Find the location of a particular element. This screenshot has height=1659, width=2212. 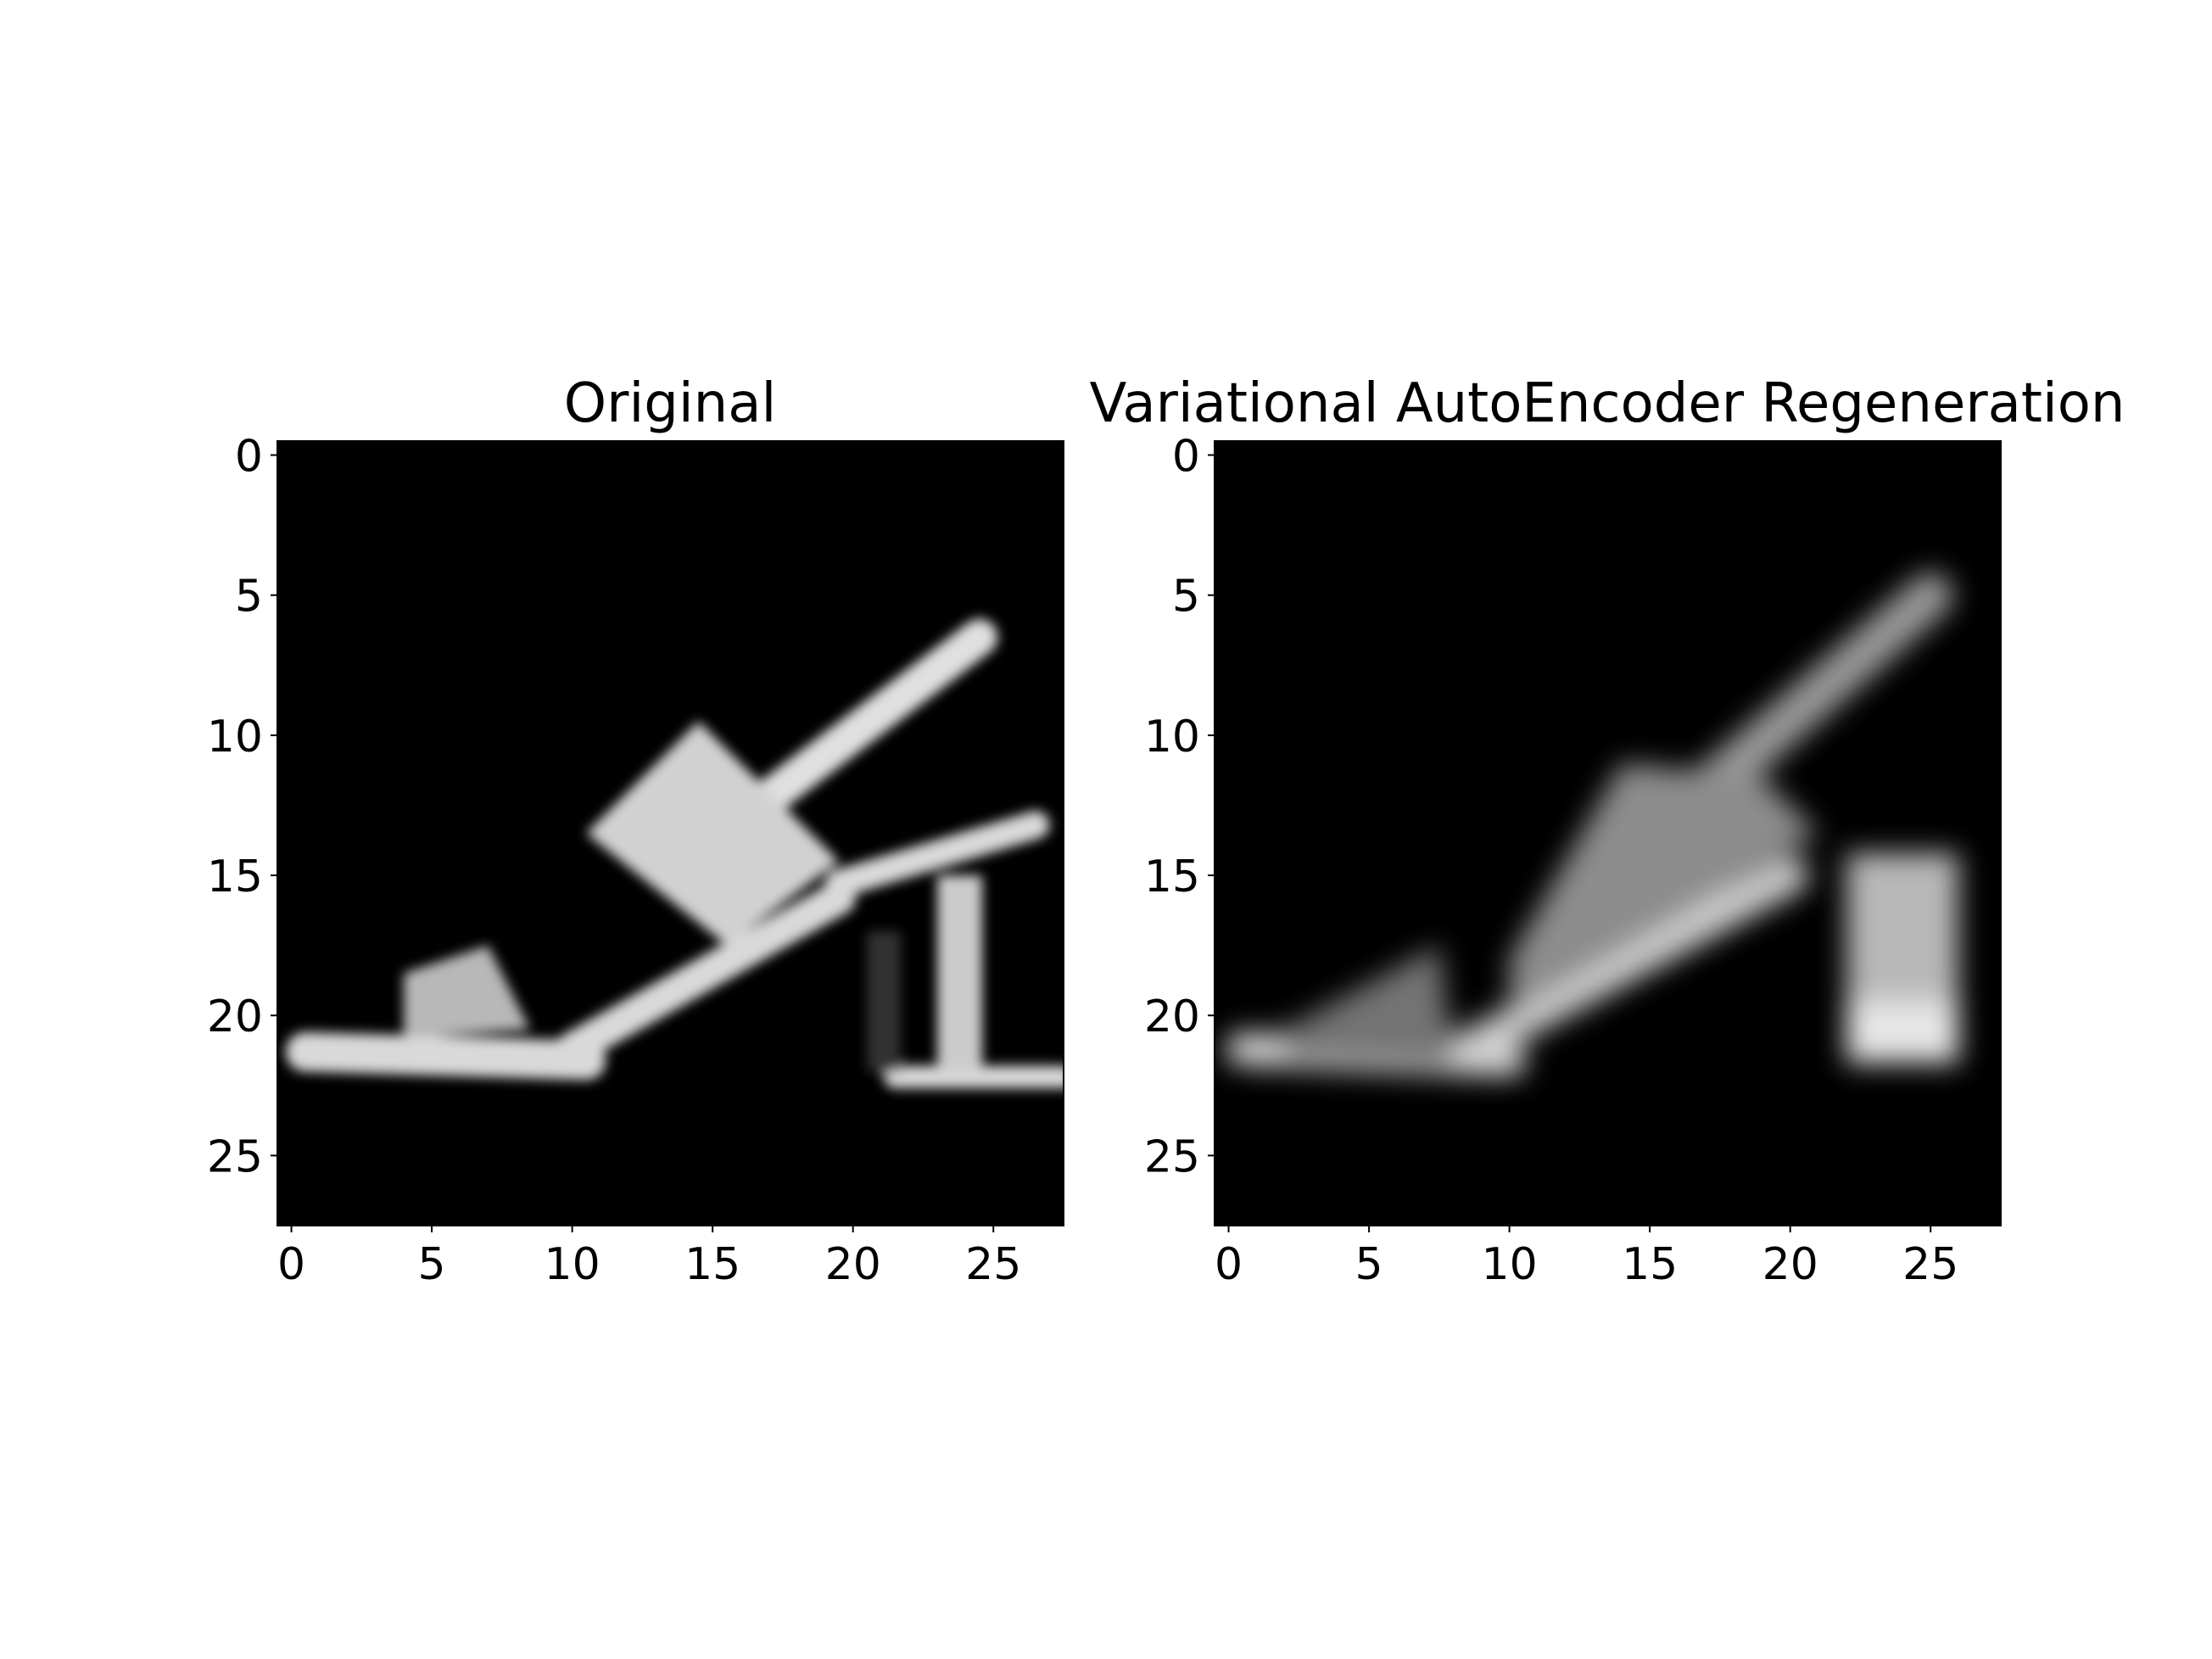

panel-title: Variational AutoEncoder Regeneration is located at coordinates (1608, 403).